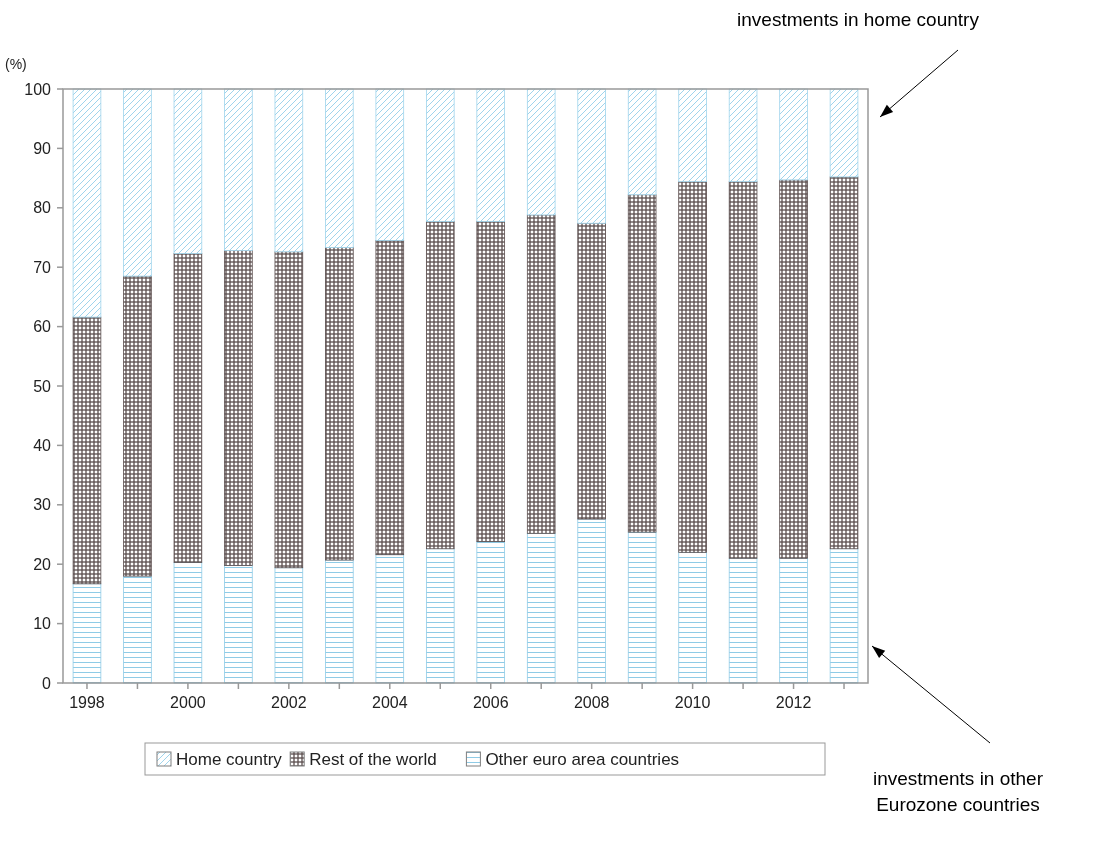  Describe the element at coordinates (793, 702) in the screenshot. I see `x-tick-label: 2012` at that location.